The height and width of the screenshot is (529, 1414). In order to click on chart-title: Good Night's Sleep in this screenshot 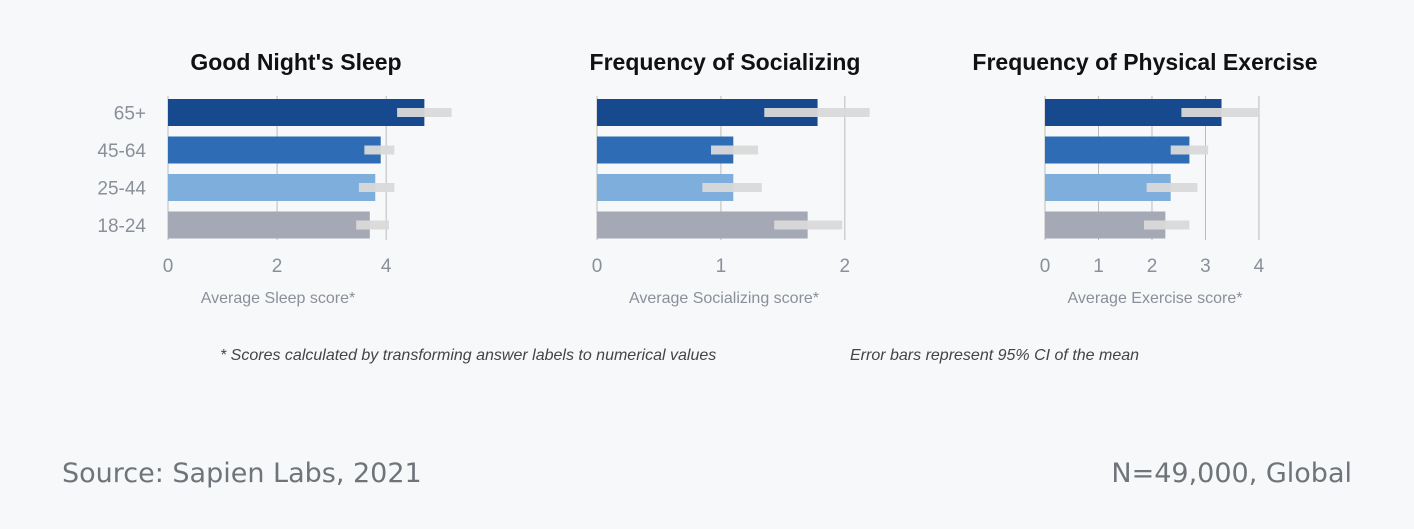, I will do `click(295, 62)`.